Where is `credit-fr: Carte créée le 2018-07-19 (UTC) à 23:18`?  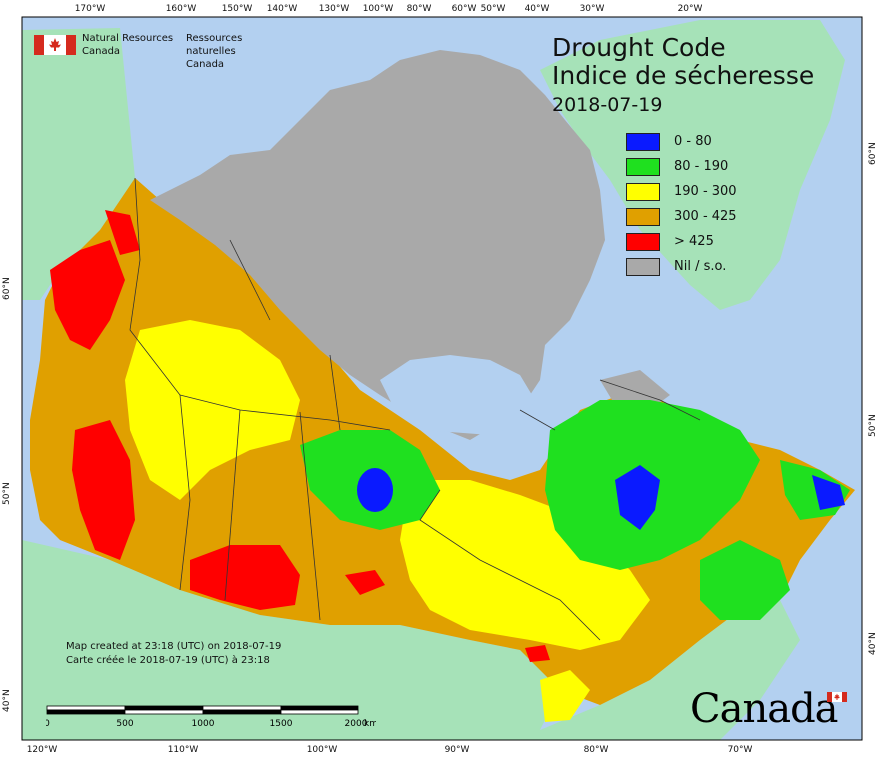 credit-fr: Carte créée le 2018-07-19 (UTC) à 23:18 is located at coordinates (168, 660).